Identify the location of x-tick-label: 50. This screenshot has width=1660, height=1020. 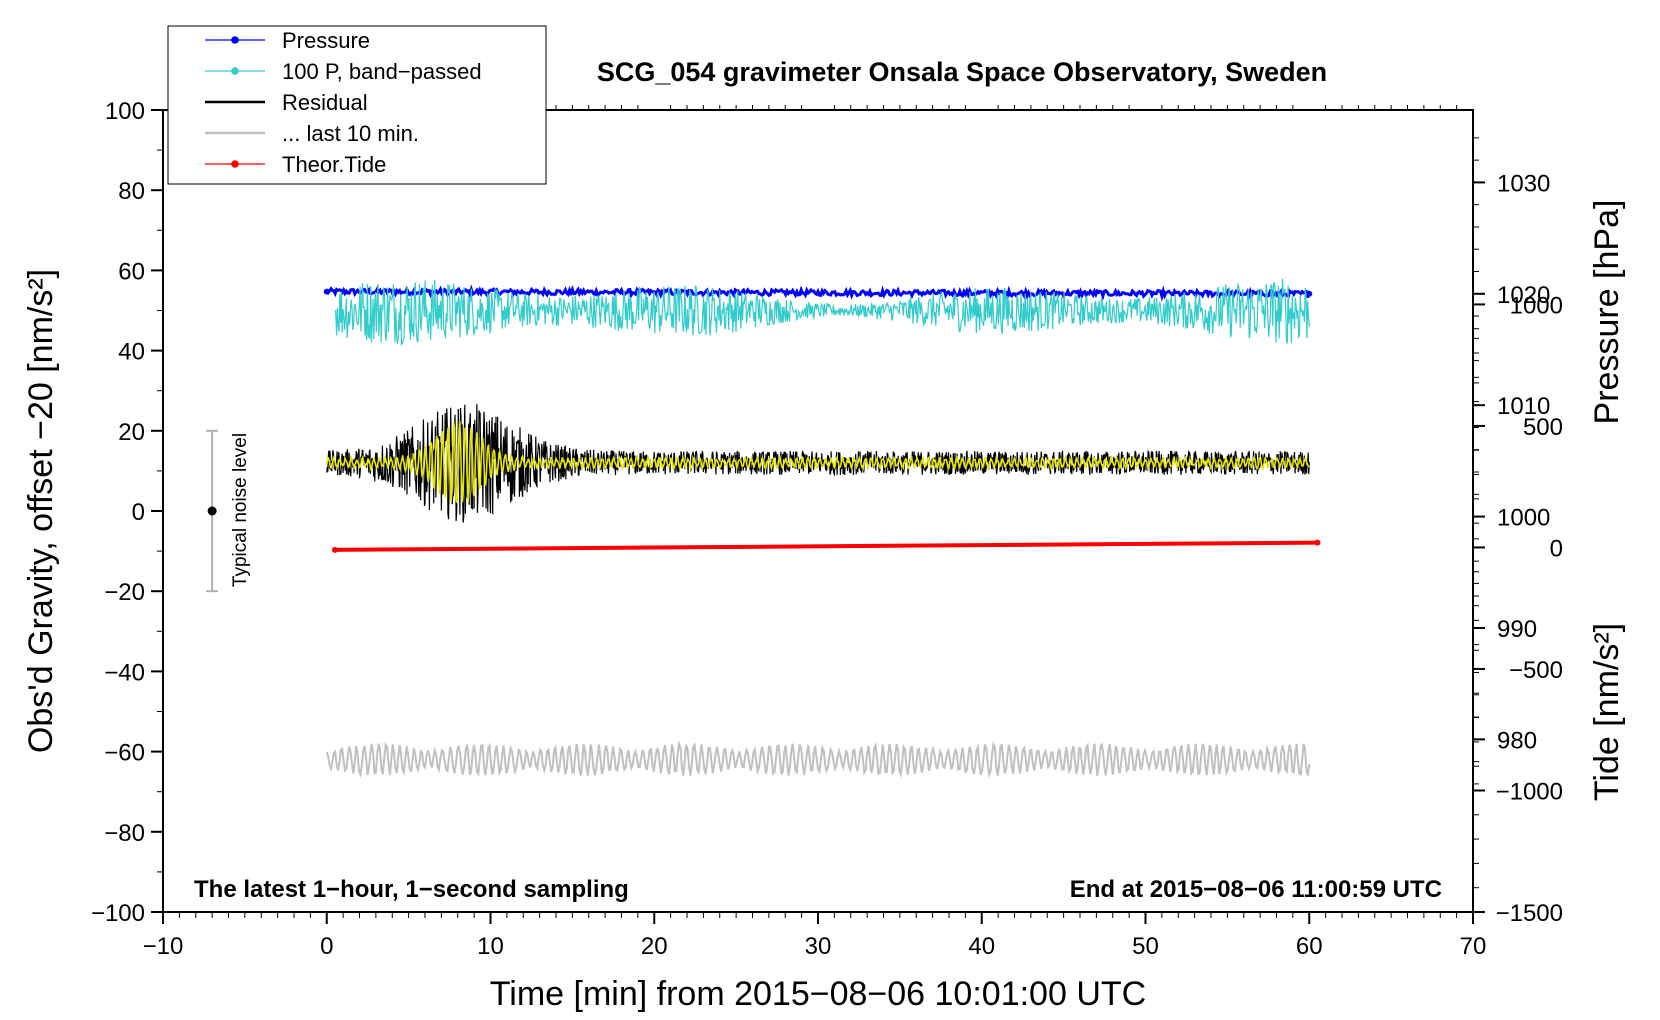
(1145, 946).